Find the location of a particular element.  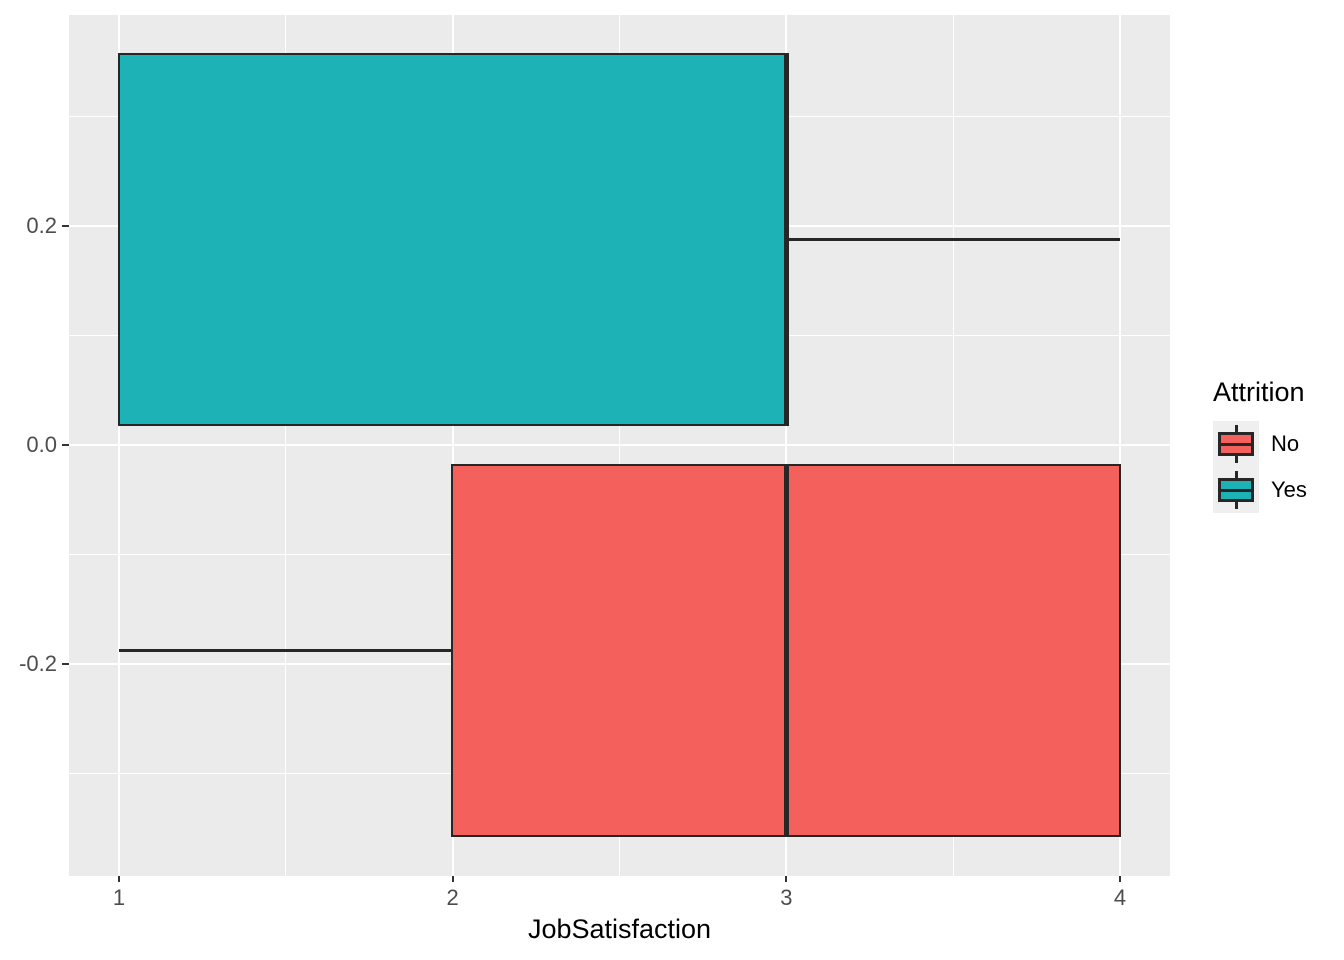

legend: Attrition No Yes is located at coordinates (1260, 445).